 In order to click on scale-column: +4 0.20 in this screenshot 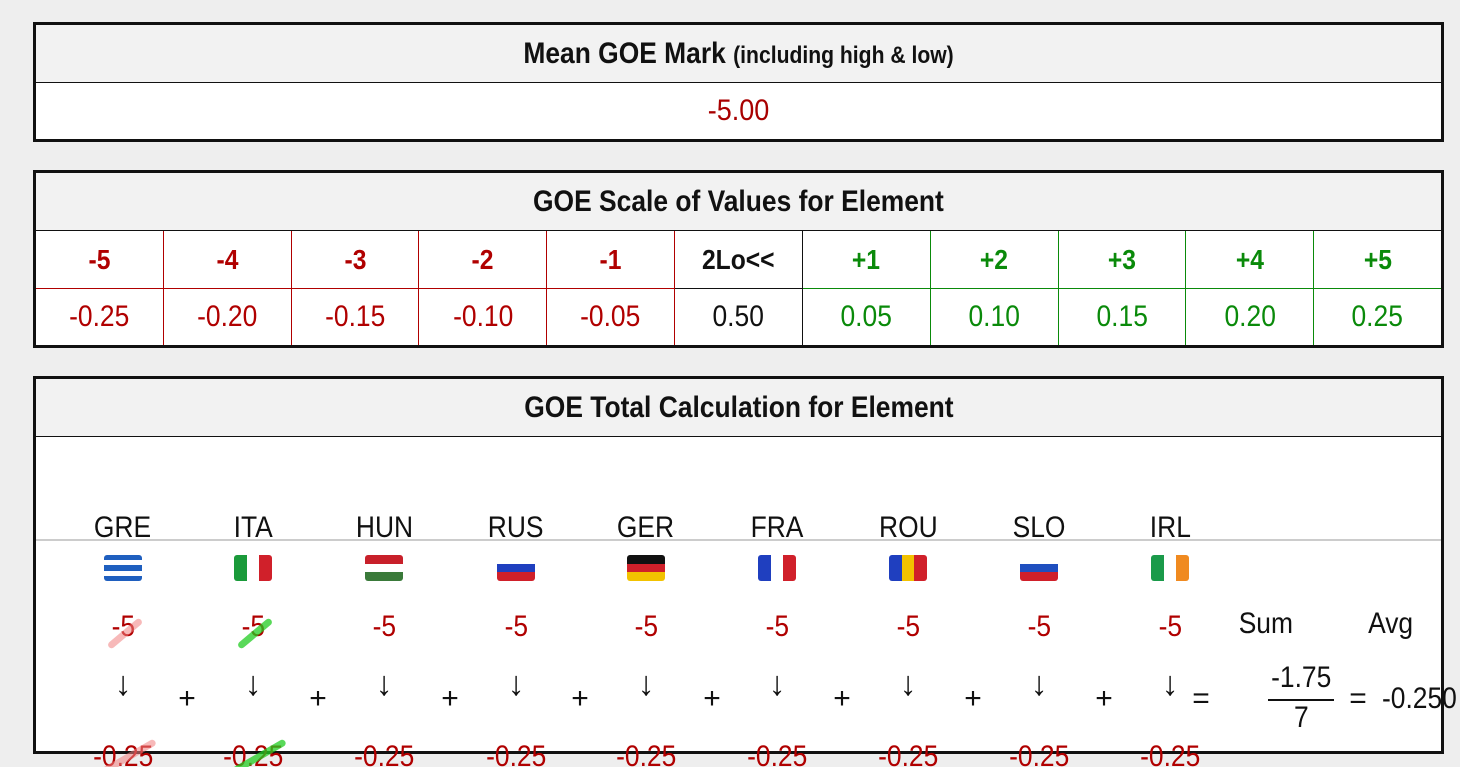, I will do `click(1249, 288)`.